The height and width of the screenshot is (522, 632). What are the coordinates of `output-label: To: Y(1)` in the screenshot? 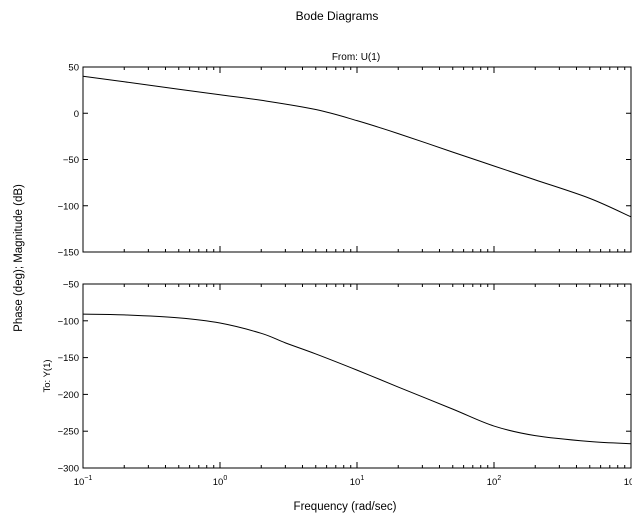 It's located at (47, 375).